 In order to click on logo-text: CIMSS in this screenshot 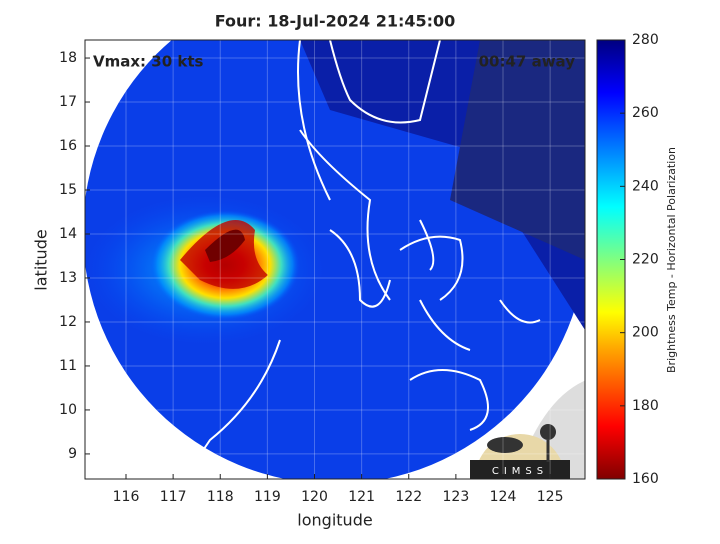, I will do `click(520, 471)`.